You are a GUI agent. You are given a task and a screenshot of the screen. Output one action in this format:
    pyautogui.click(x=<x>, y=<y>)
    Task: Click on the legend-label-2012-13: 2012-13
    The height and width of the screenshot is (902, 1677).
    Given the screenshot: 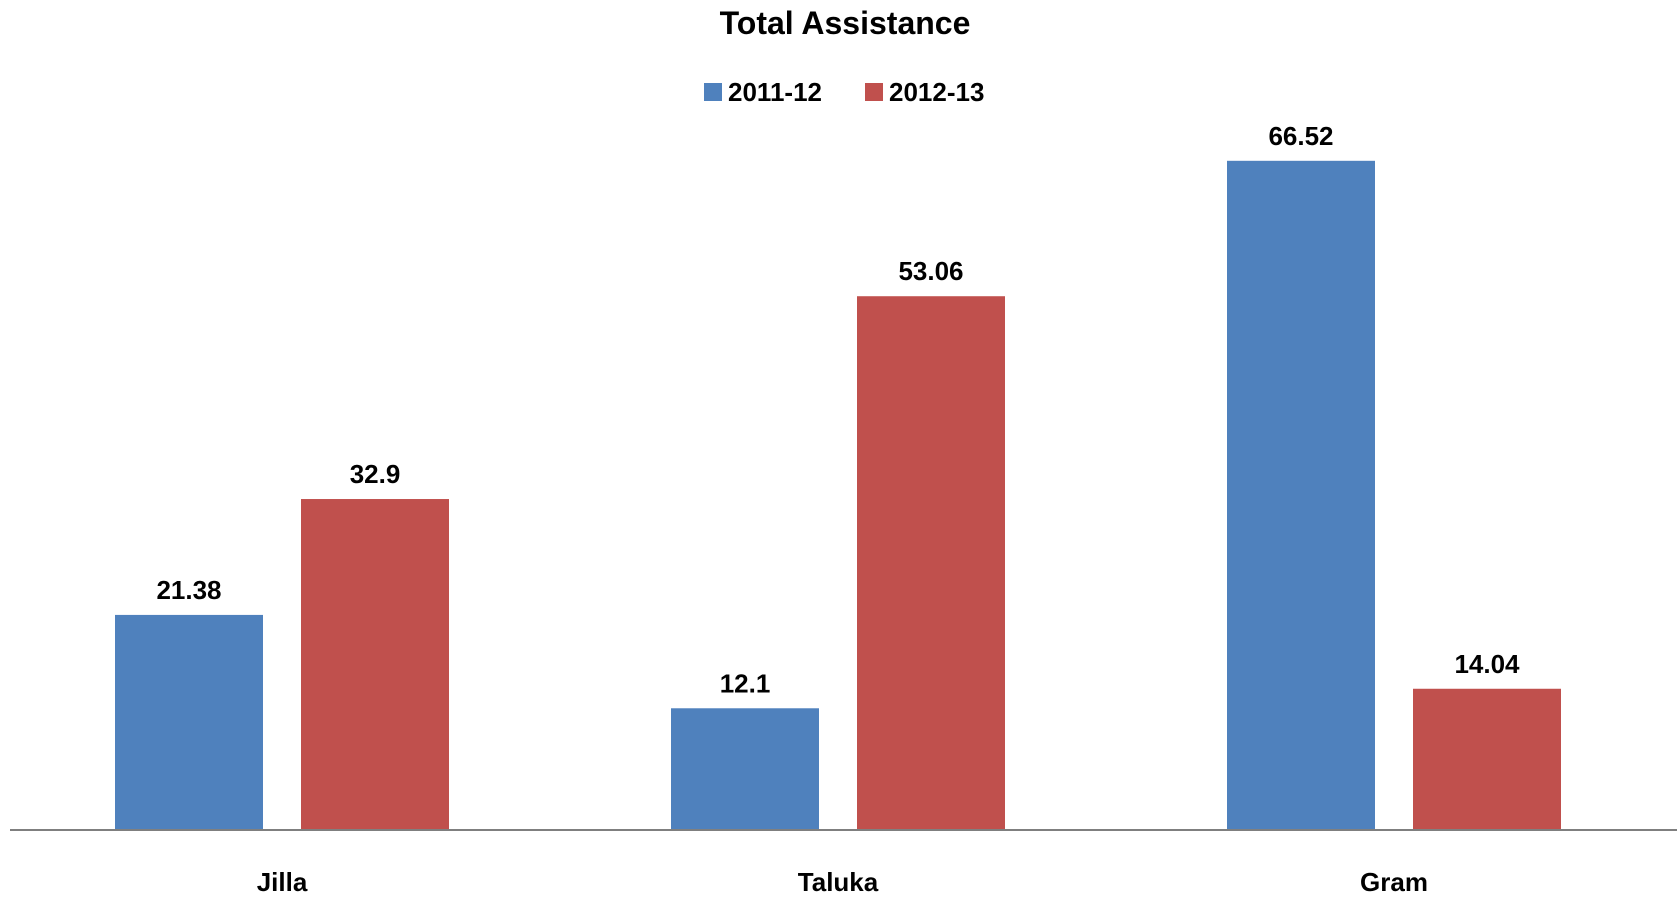 What is the action you would take?
    pyautogui.click(x=936, y=92)
    